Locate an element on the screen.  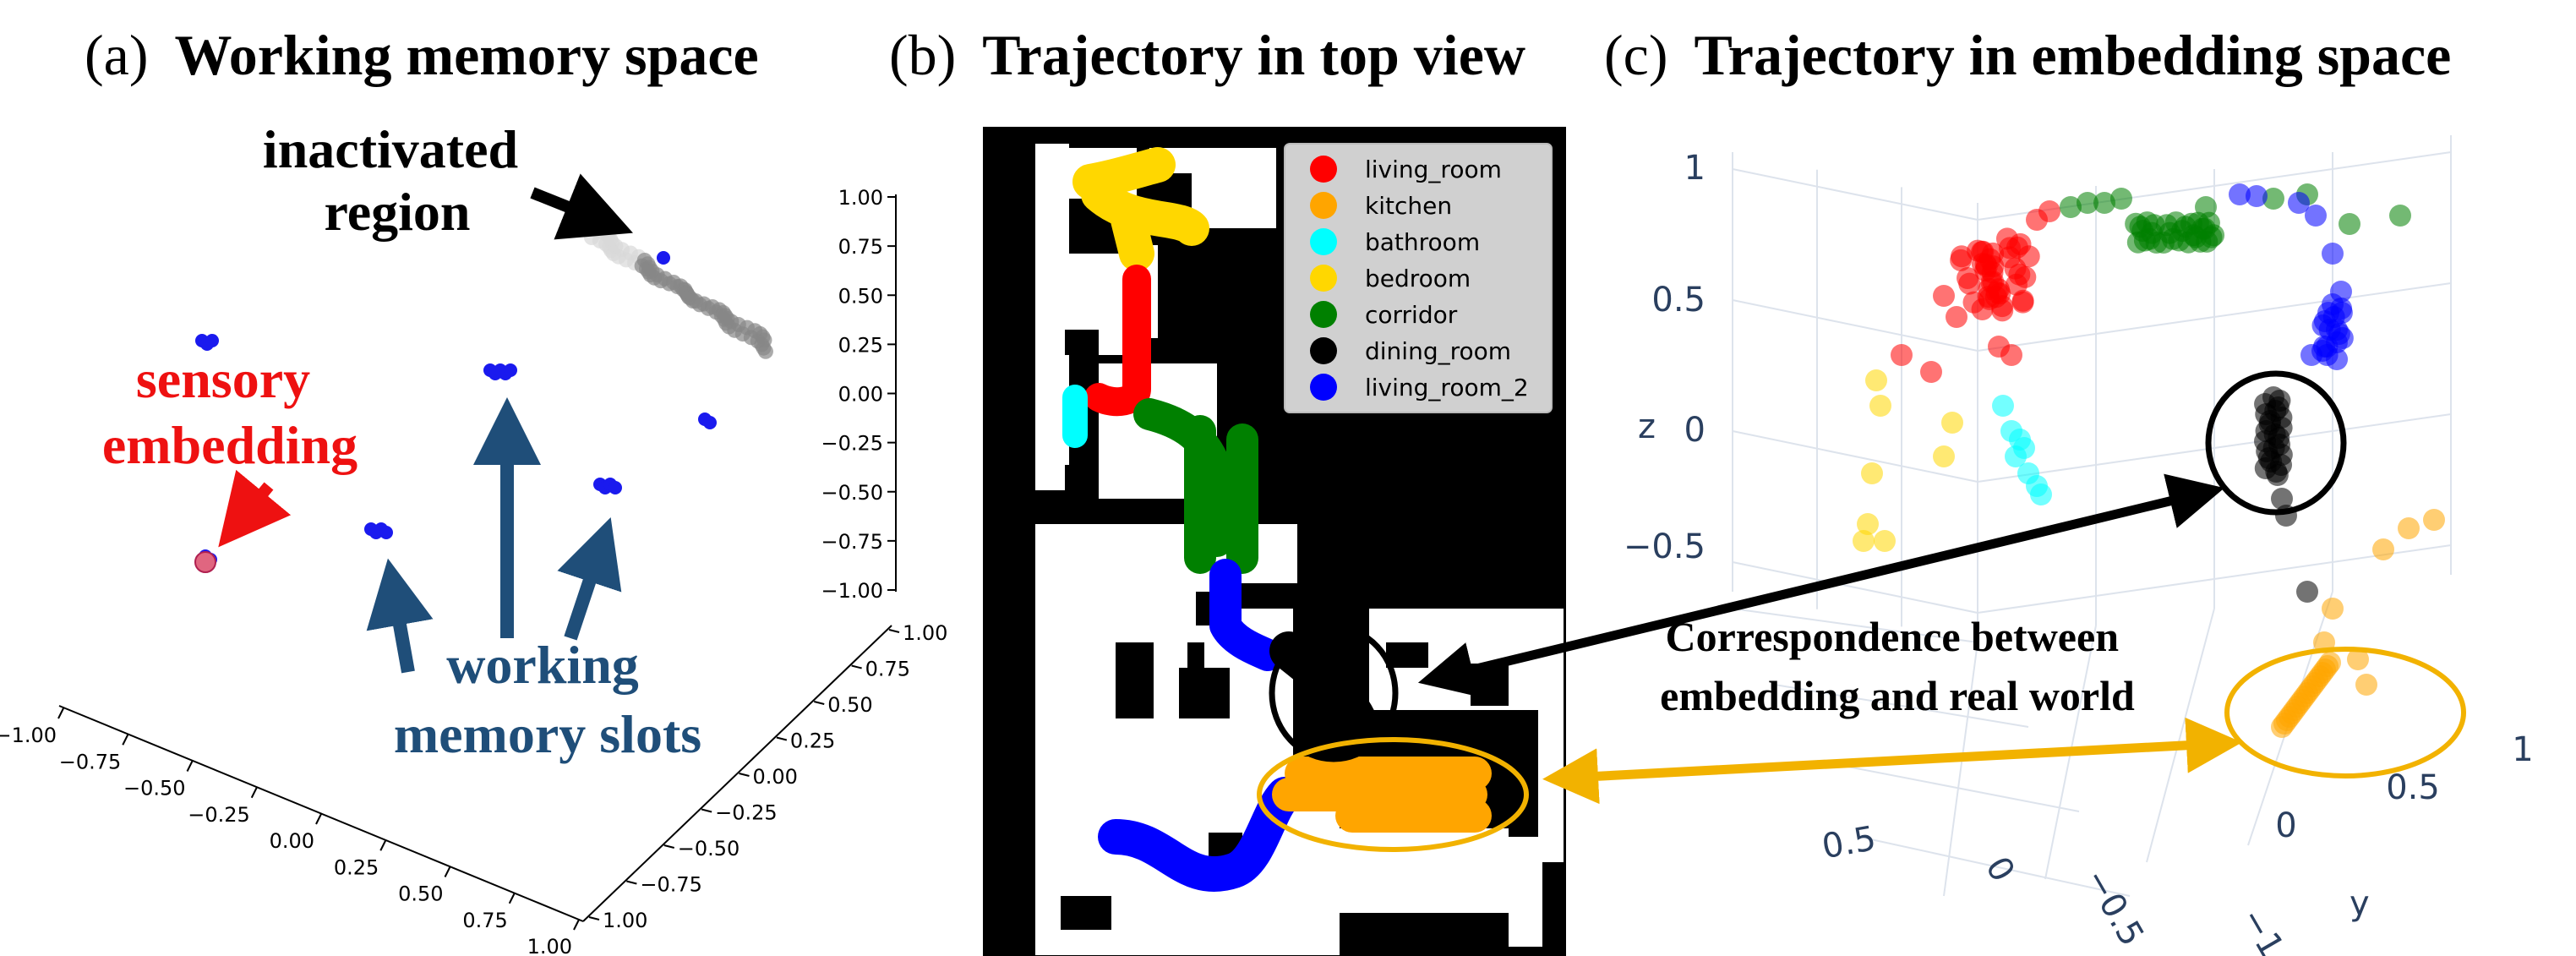
z-axis-label: z is located at coordinates (1647, 427).